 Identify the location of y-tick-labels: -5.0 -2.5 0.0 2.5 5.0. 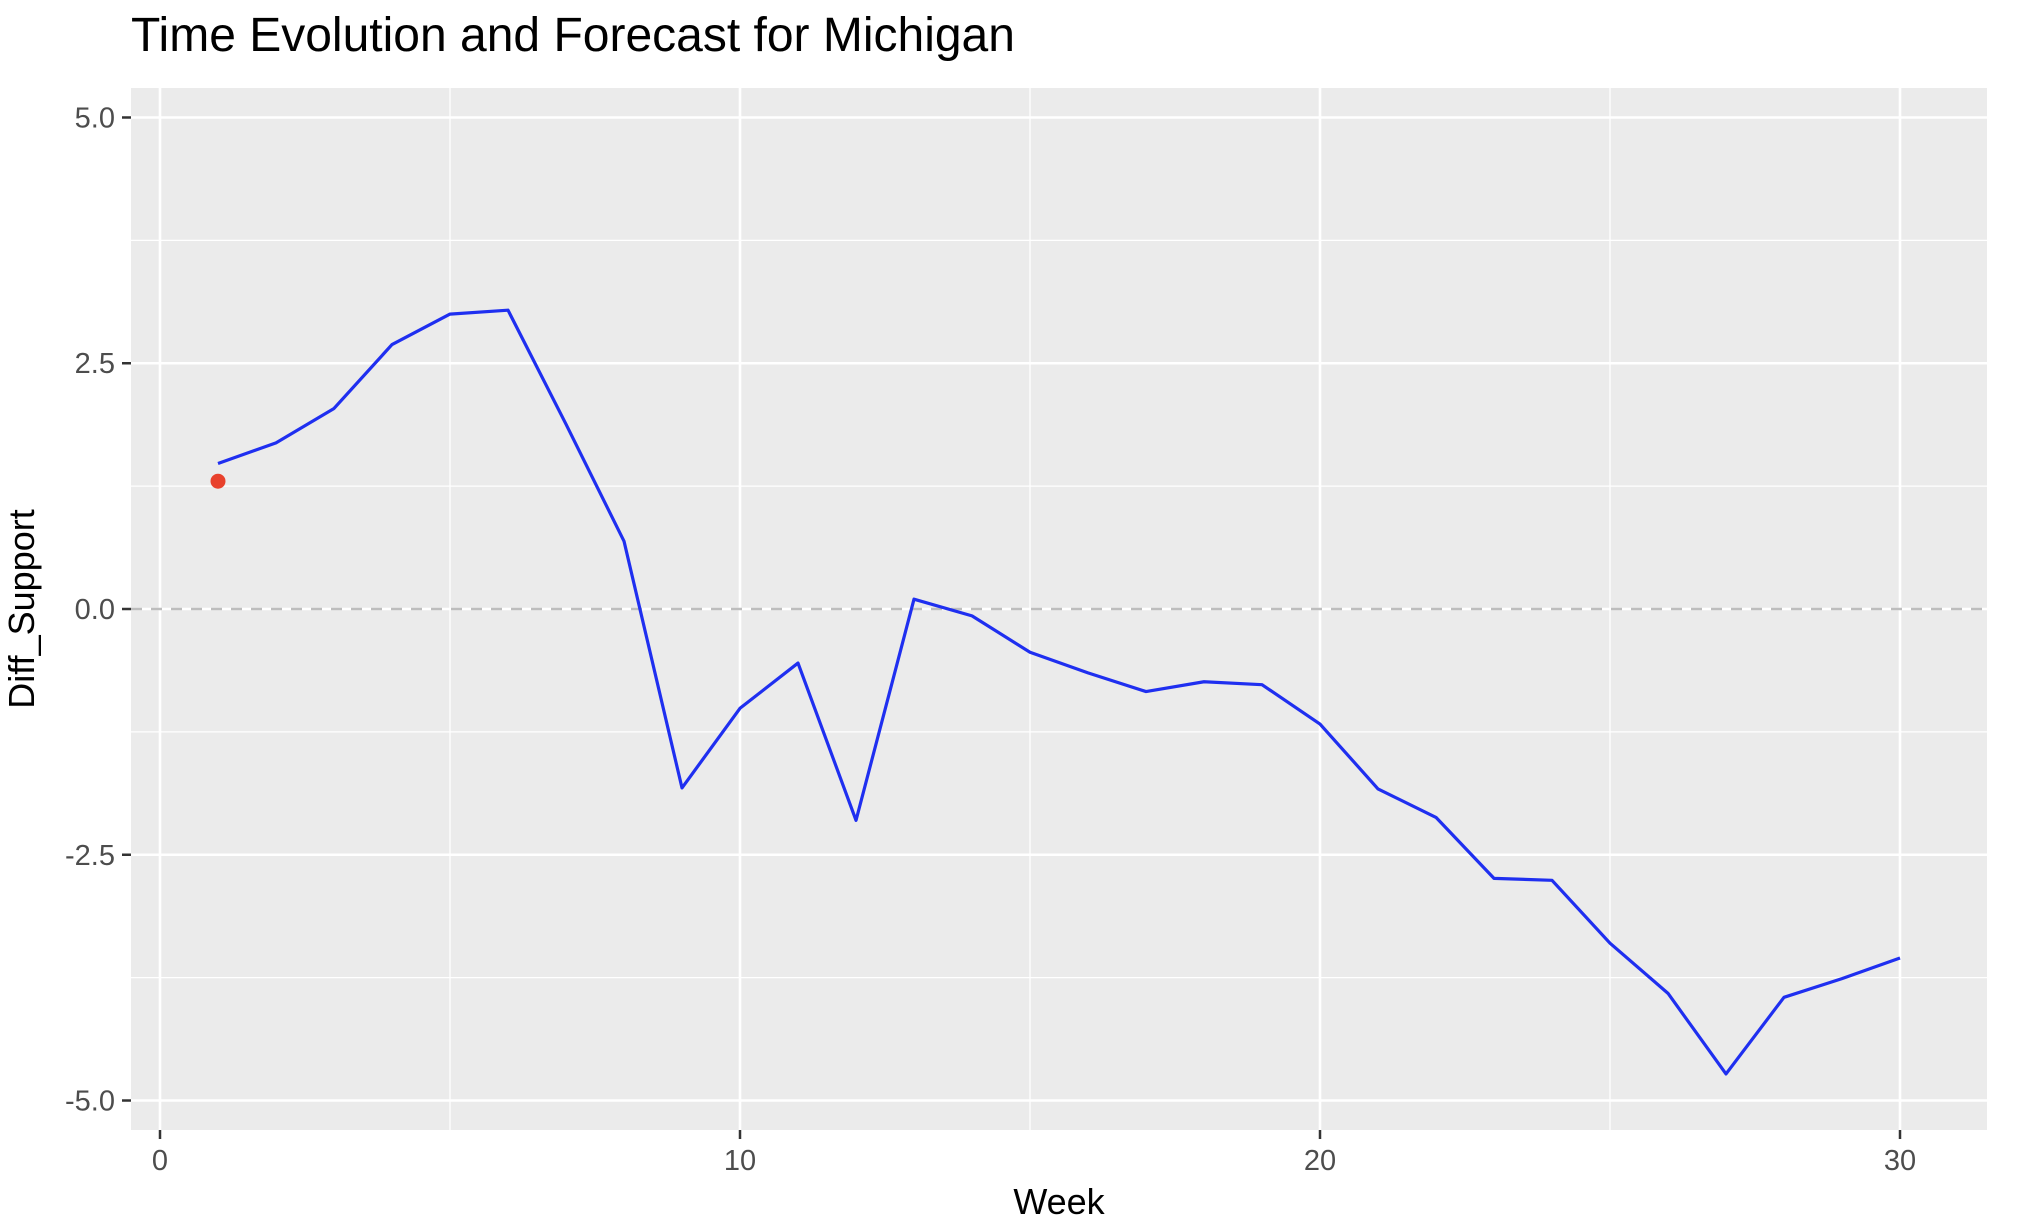
(90, 609).